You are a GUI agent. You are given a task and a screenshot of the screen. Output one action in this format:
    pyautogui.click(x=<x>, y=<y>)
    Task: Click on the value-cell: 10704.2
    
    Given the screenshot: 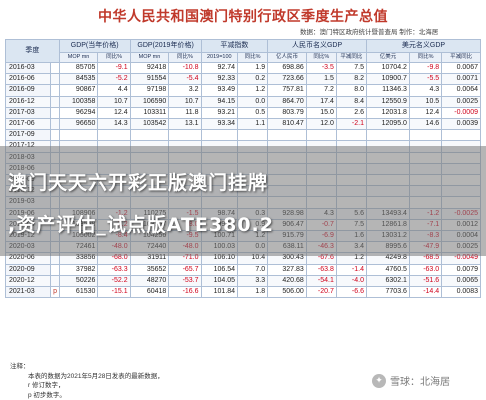 What is the action you would take?
    pyautogui.click(x=387, y=68)
    